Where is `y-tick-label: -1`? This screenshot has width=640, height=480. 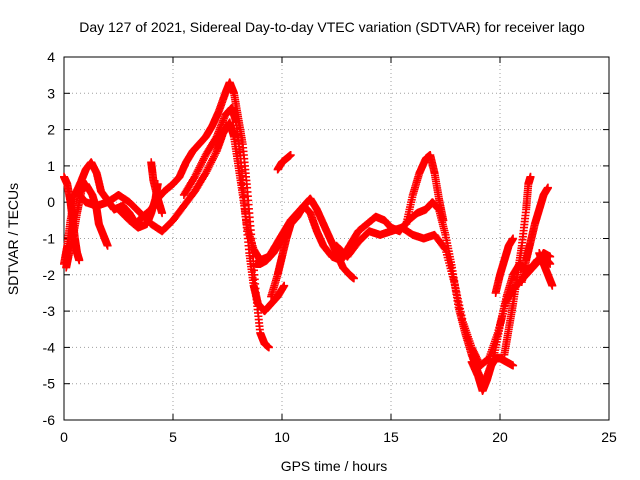
y-tick-label: -1 is located at coordinates (49, 239).